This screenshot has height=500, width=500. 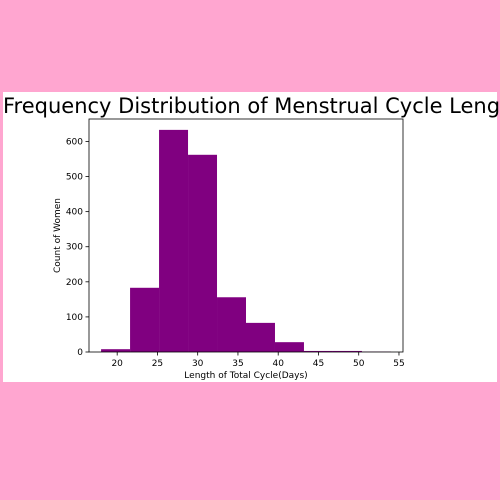 I want to click on x-axis-label: Length of Total Cycle(Days), so click(x=245, y=376).